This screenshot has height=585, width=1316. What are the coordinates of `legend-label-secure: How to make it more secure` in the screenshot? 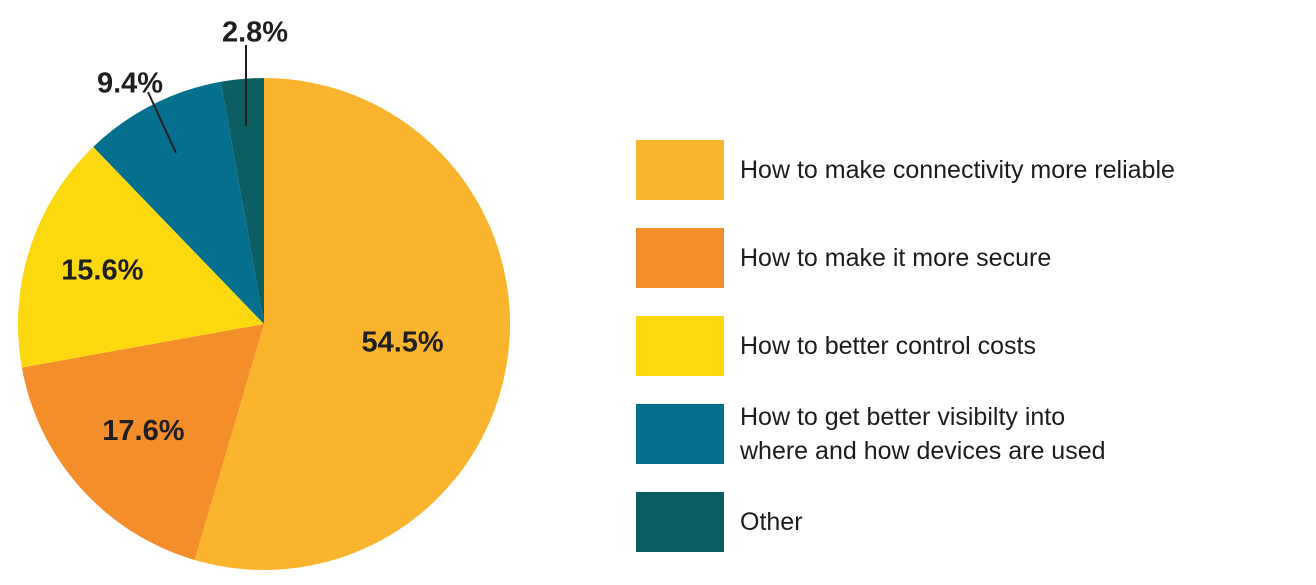 It's located at (896, 258).